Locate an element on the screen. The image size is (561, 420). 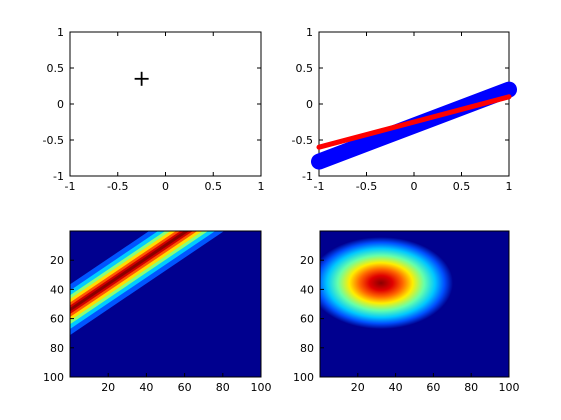
blue-series is located at coordinates (414, 125).